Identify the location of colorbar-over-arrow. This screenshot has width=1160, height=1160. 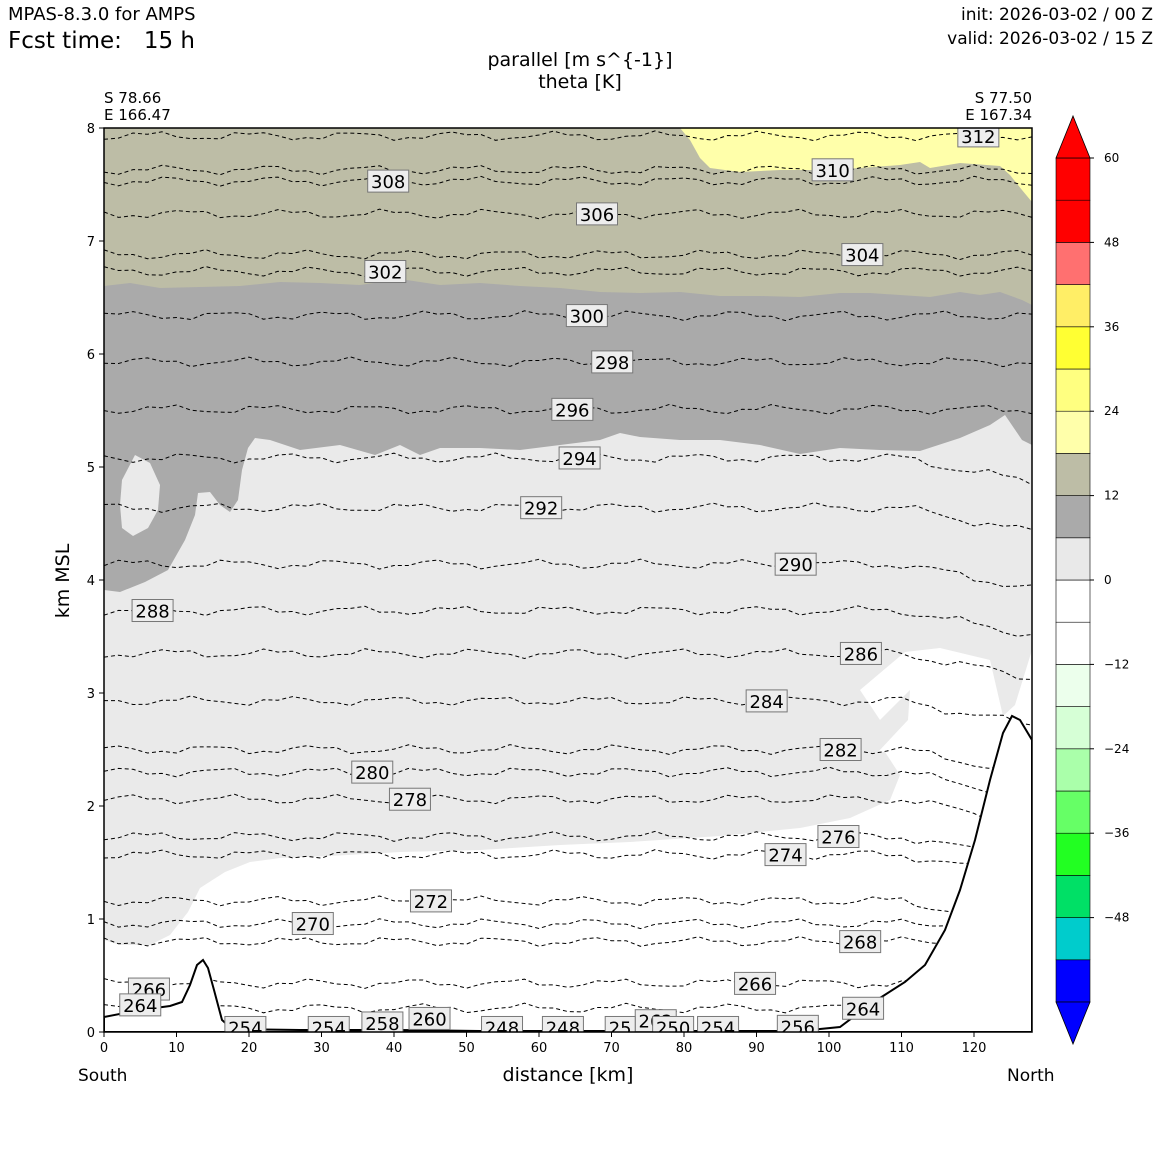
(1073, 136).